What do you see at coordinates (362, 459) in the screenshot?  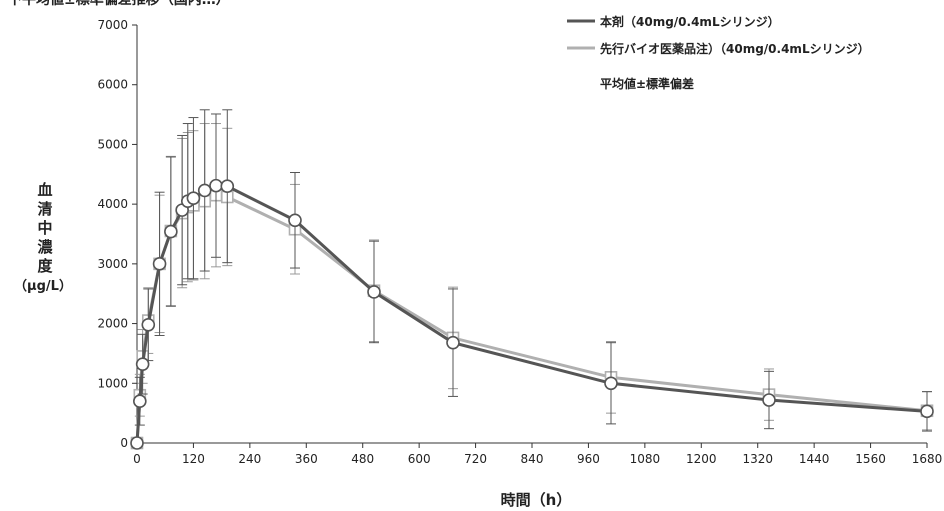 I see `x-tick-label: 480` at bounding box center [362, 459].